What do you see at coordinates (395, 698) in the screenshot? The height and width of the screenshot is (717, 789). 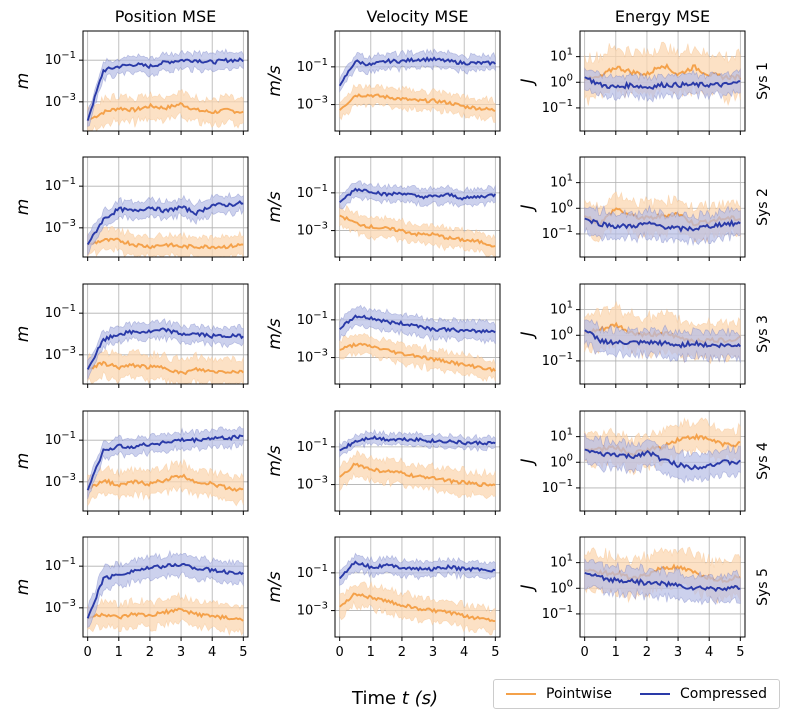 I see `x-axis-label: Time t (s)` at bounding box center [395, 698].